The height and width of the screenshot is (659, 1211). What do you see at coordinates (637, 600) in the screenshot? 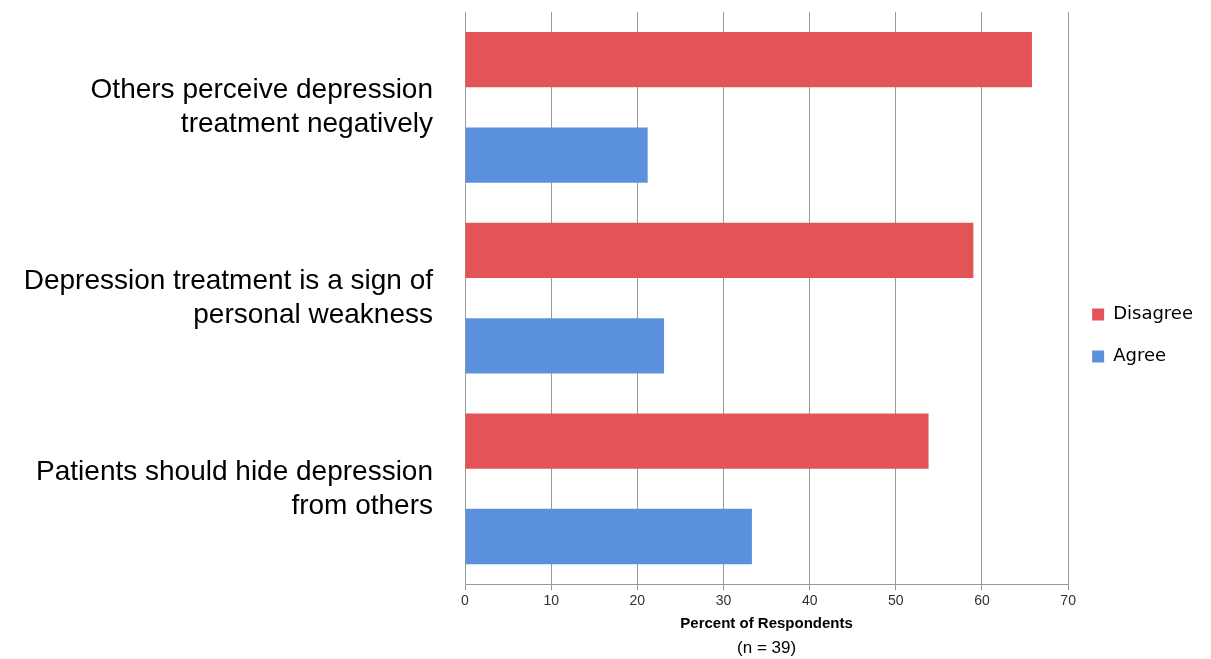
I see `x-tick-label: 20` at bounding box center [637, 600].